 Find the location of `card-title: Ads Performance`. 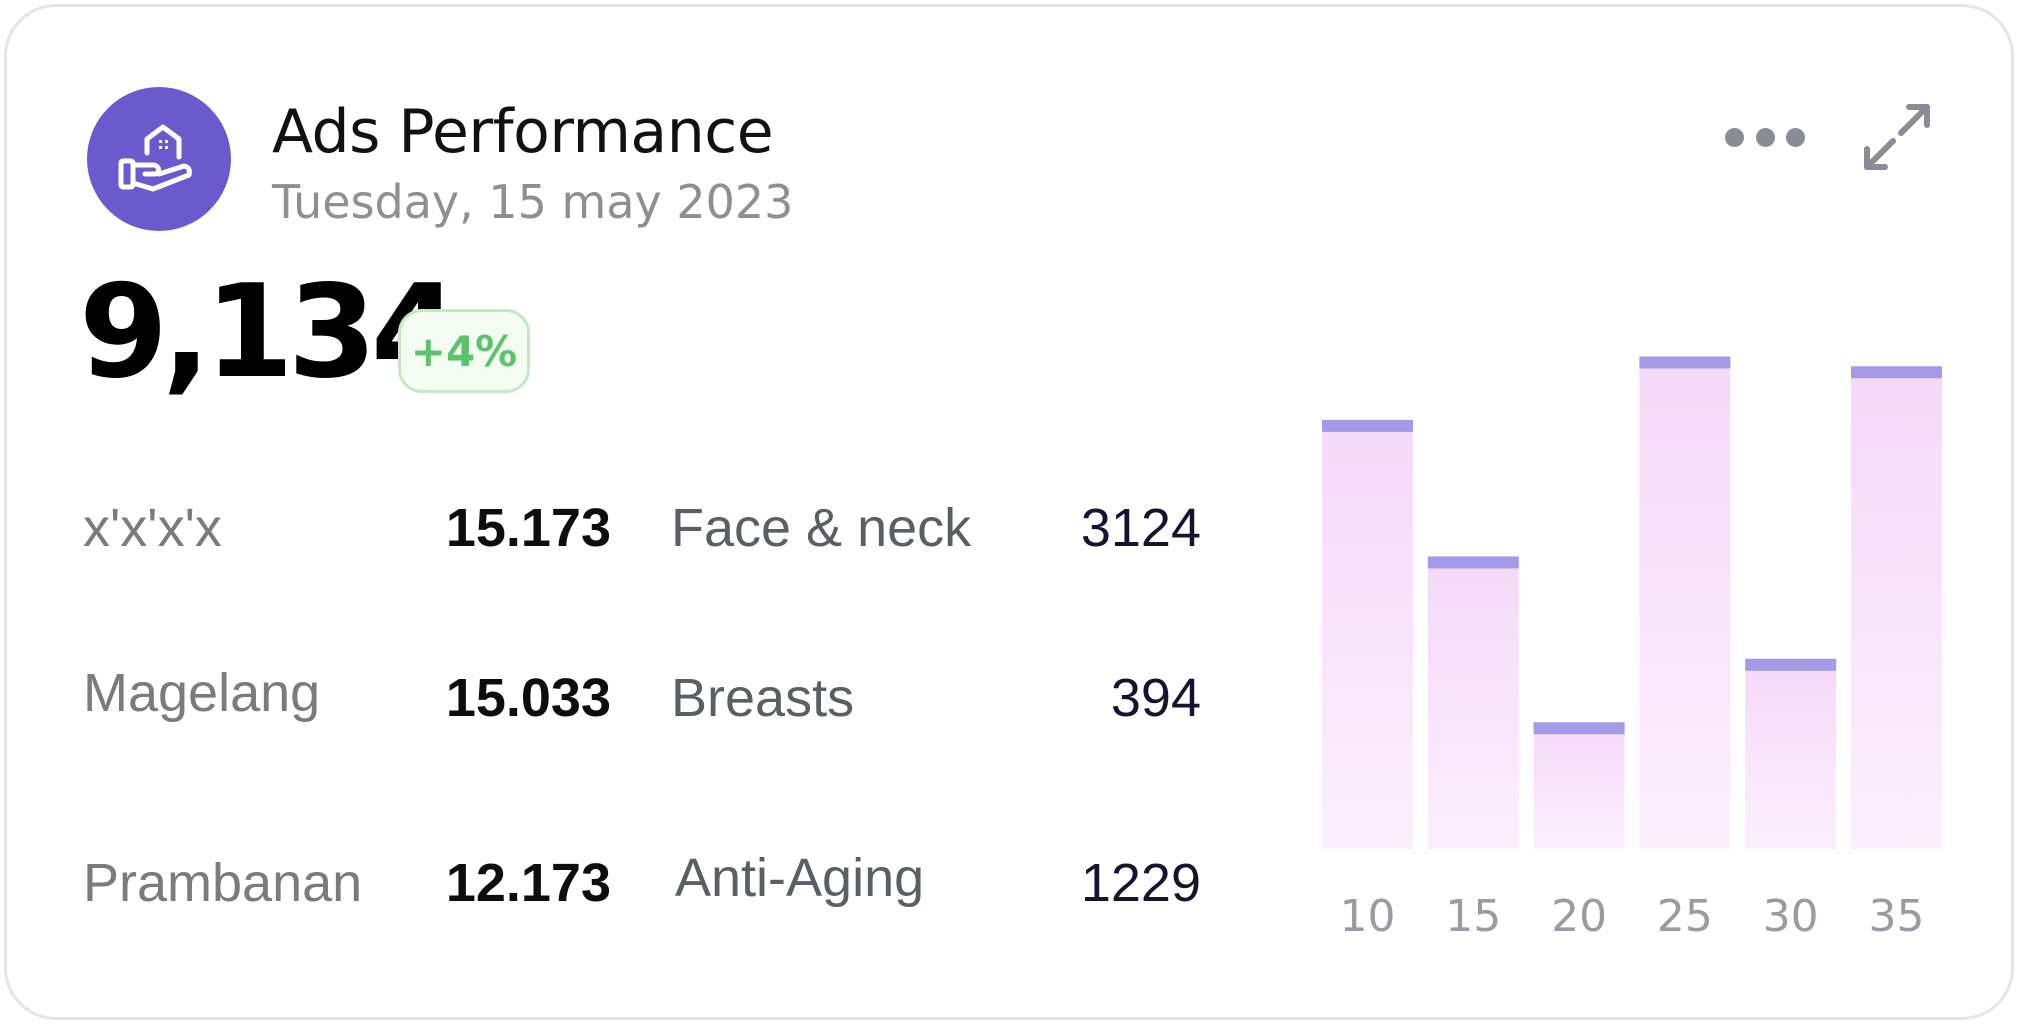

card-title: Ads Performance is located at coordinates (523, 132).